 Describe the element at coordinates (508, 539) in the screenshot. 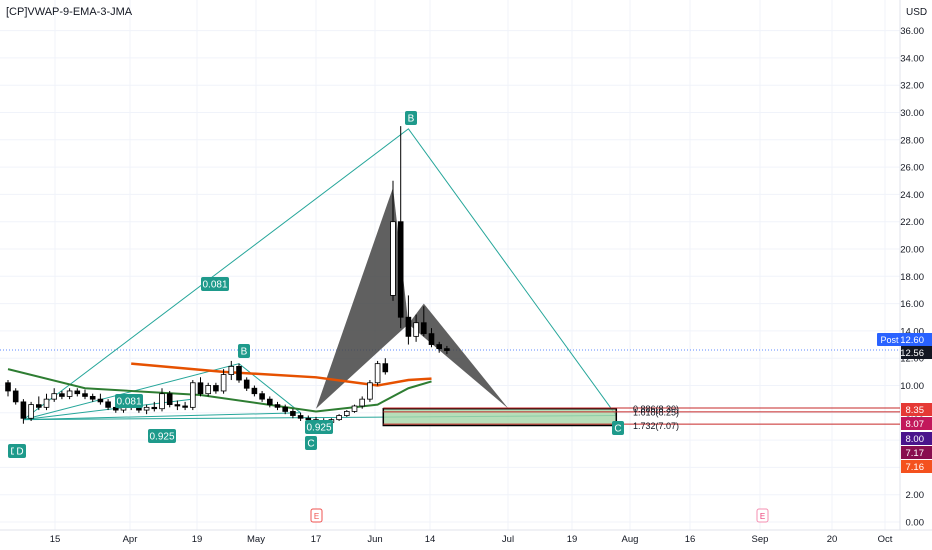

I see `x-tick-label: Jul` at that location.